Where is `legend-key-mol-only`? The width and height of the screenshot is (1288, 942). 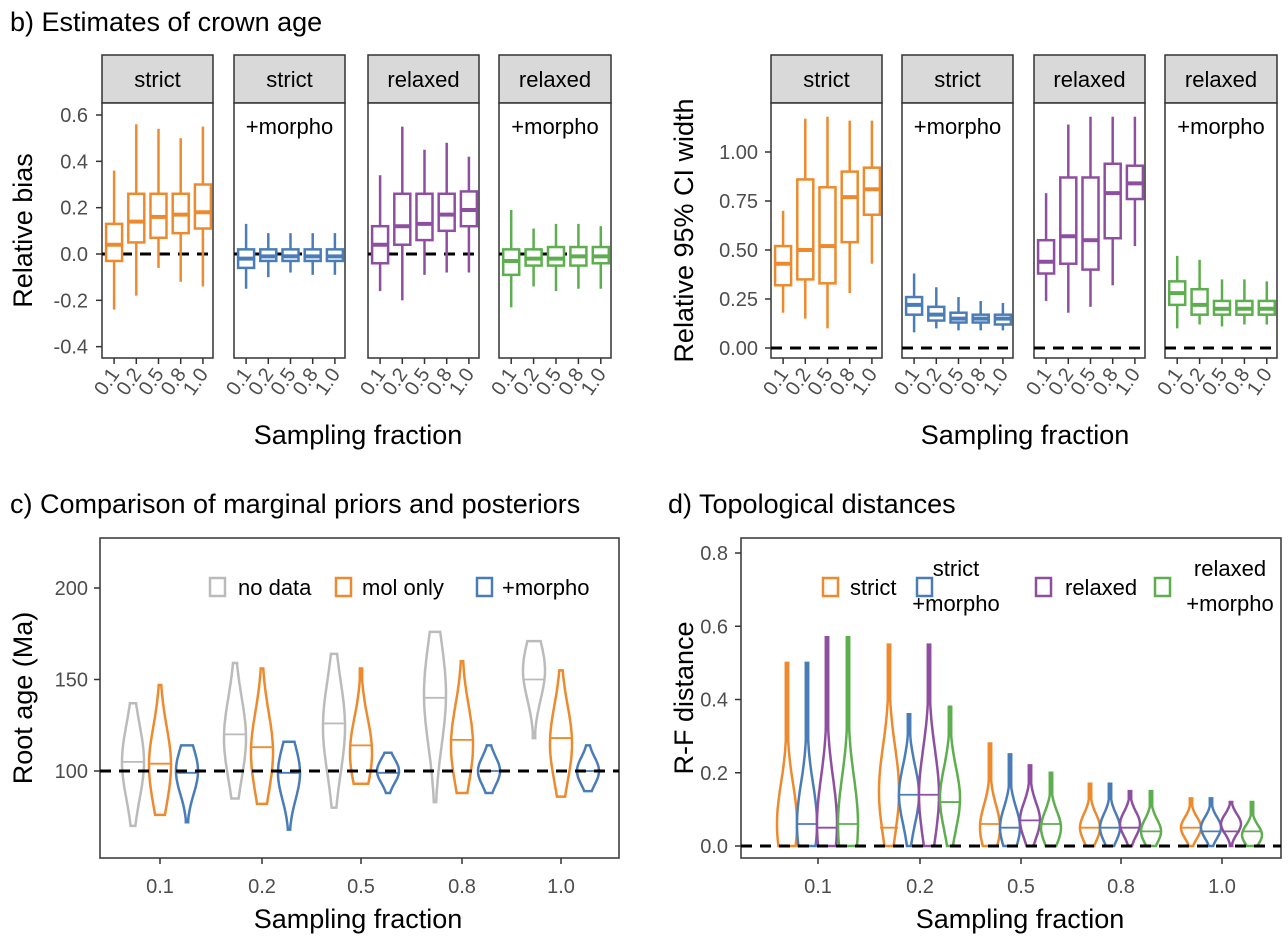
legend-key-mol-only is located at coordinates (343, 587).